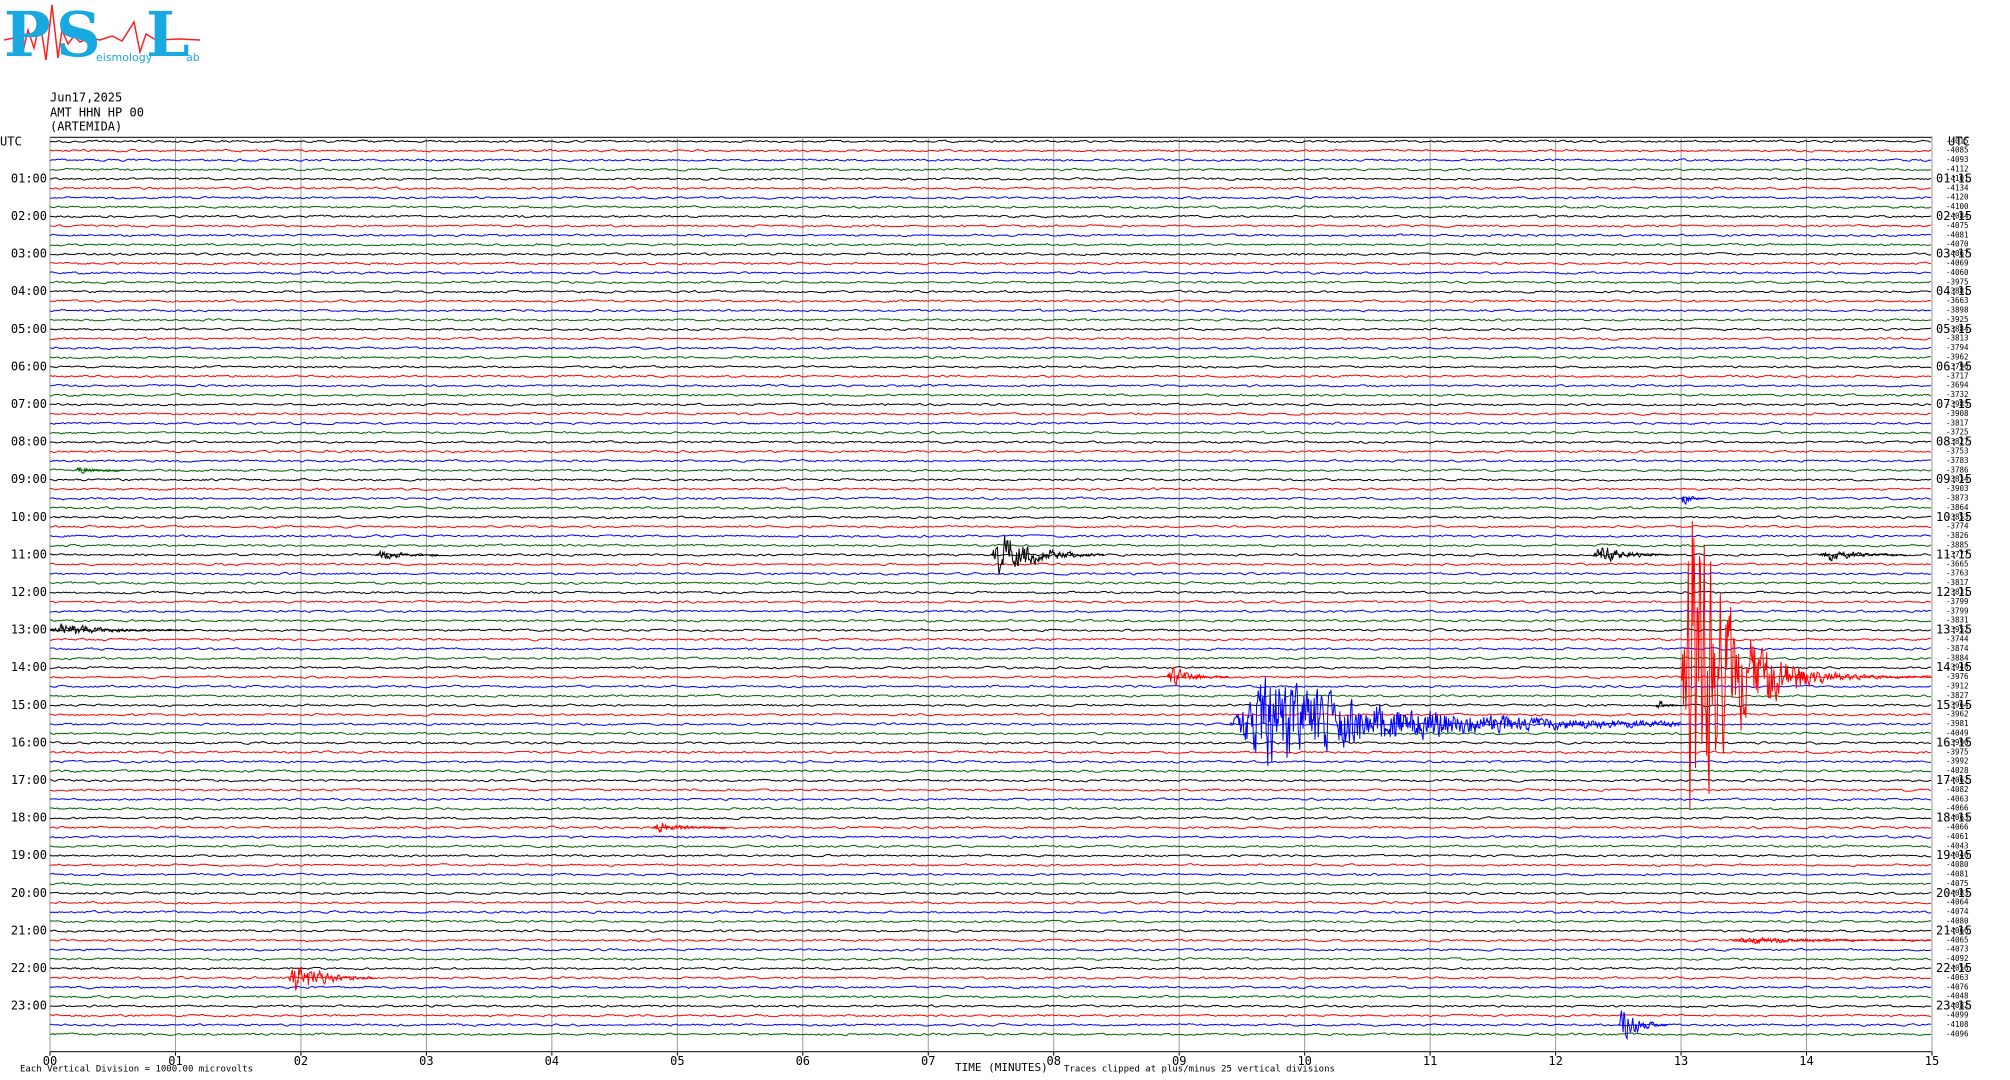  Describe the element at coordinates (29, 178) in the screenshot. I see `left-time-label: 01:00` at that location.